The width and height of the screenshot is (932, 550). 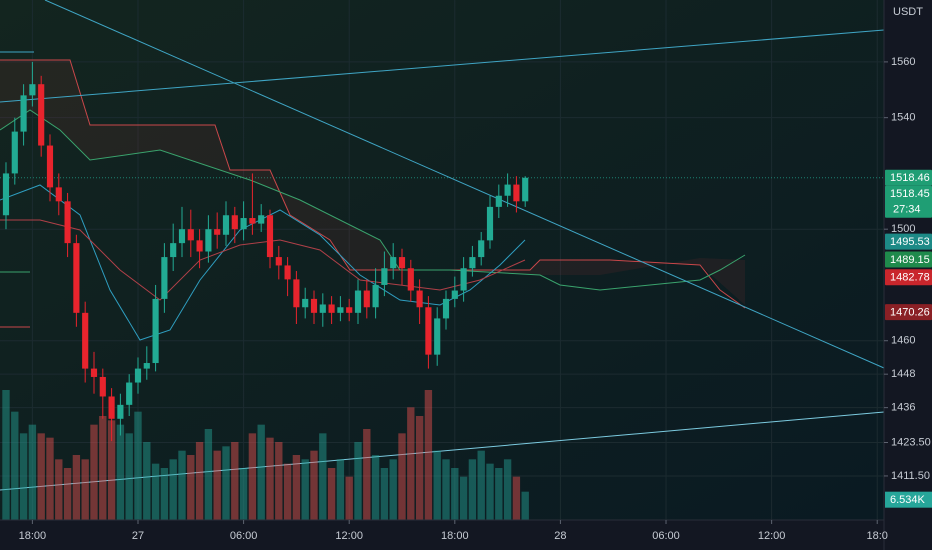 I want to click on y-tick-label: 1436, so click(x=903, y=408).